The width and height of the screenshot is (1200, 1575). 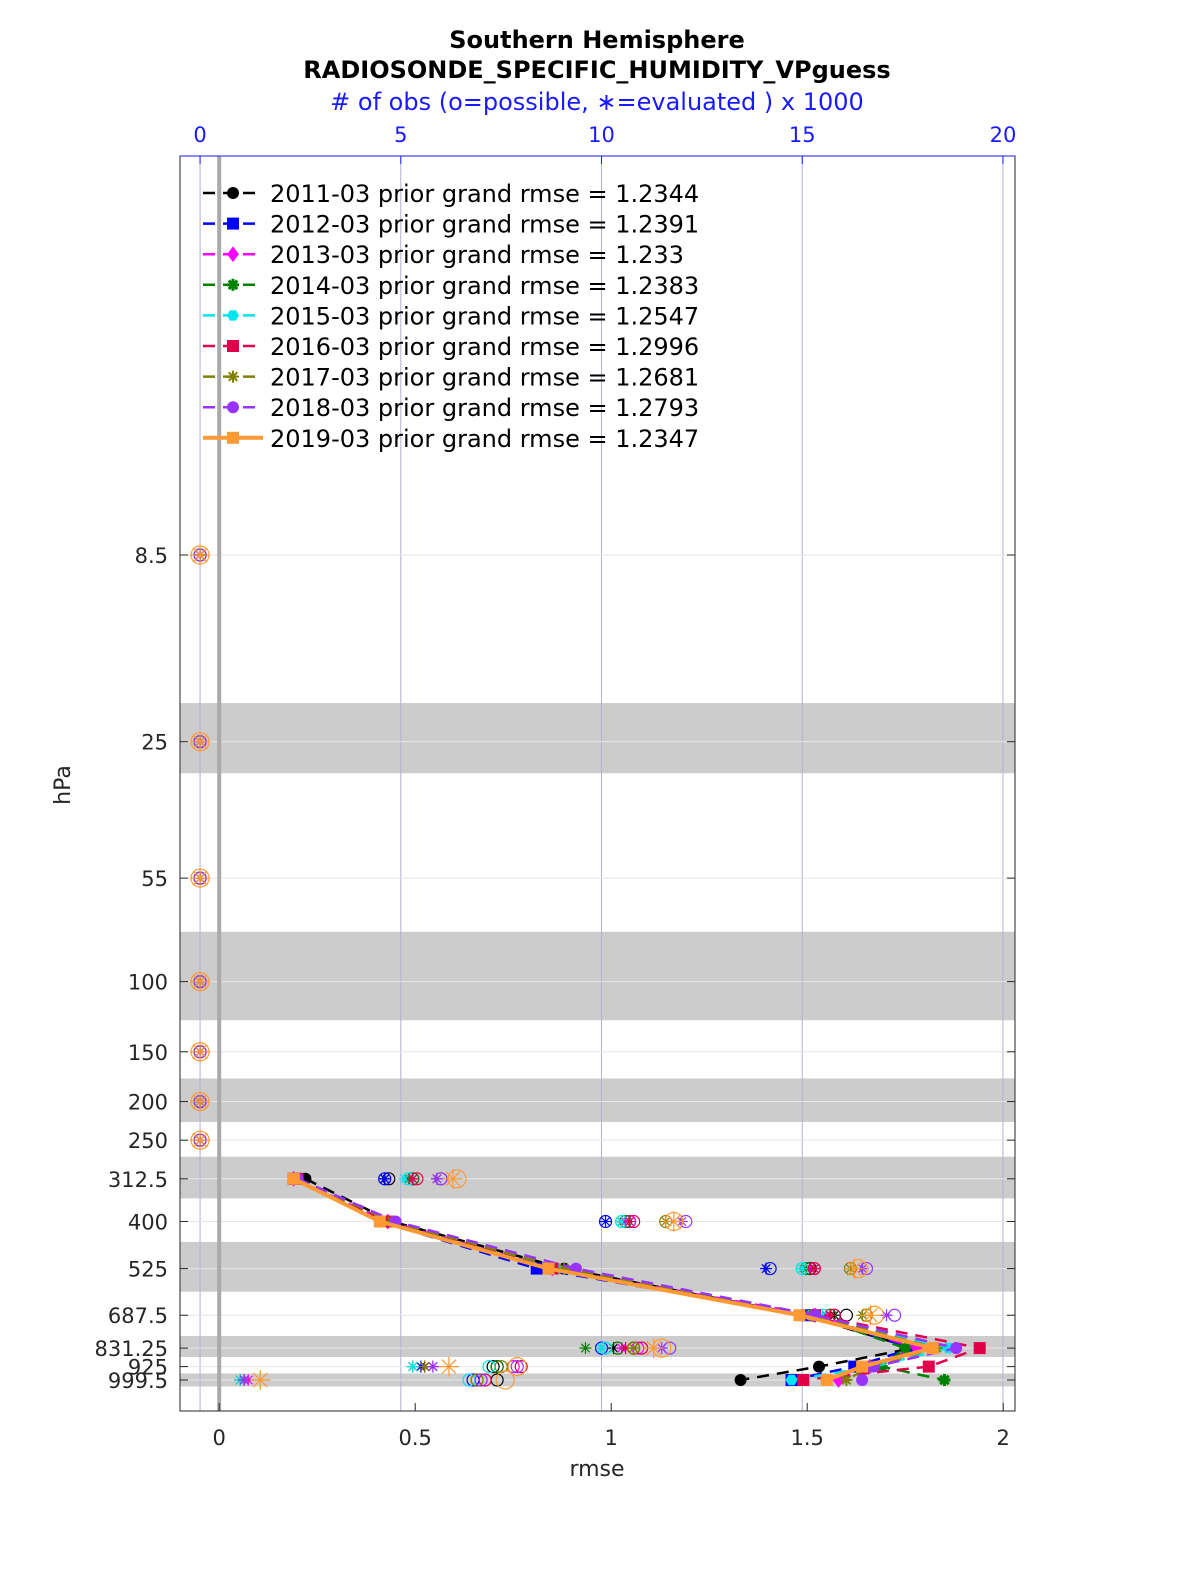 I want to click on y-axis-label: hPa, so click(x=63, y=785).